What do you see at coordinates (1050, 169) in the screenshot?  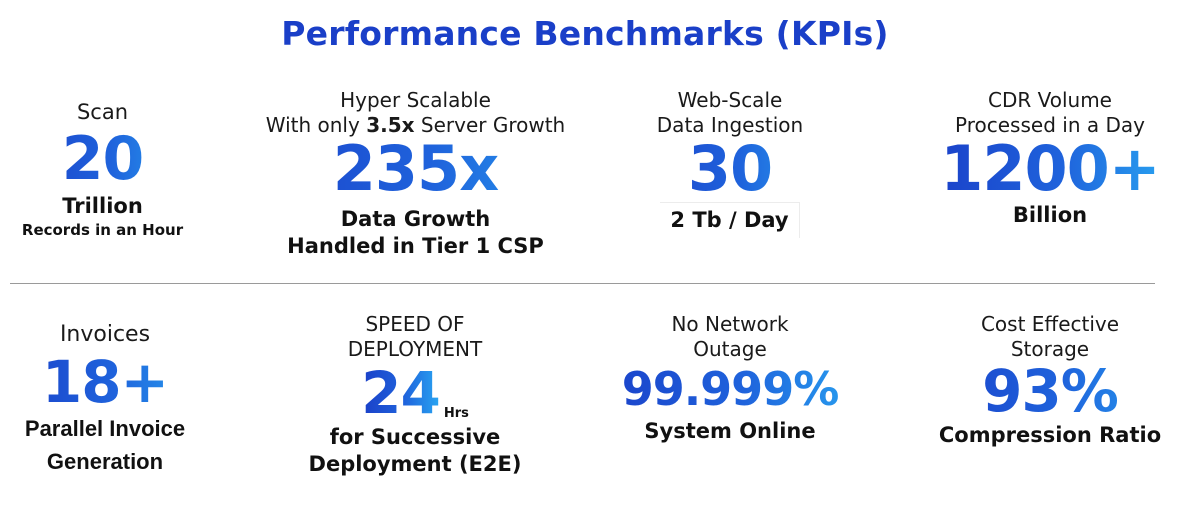 I see `kpi-value: 1200+` at bounding box center [1050, 169].